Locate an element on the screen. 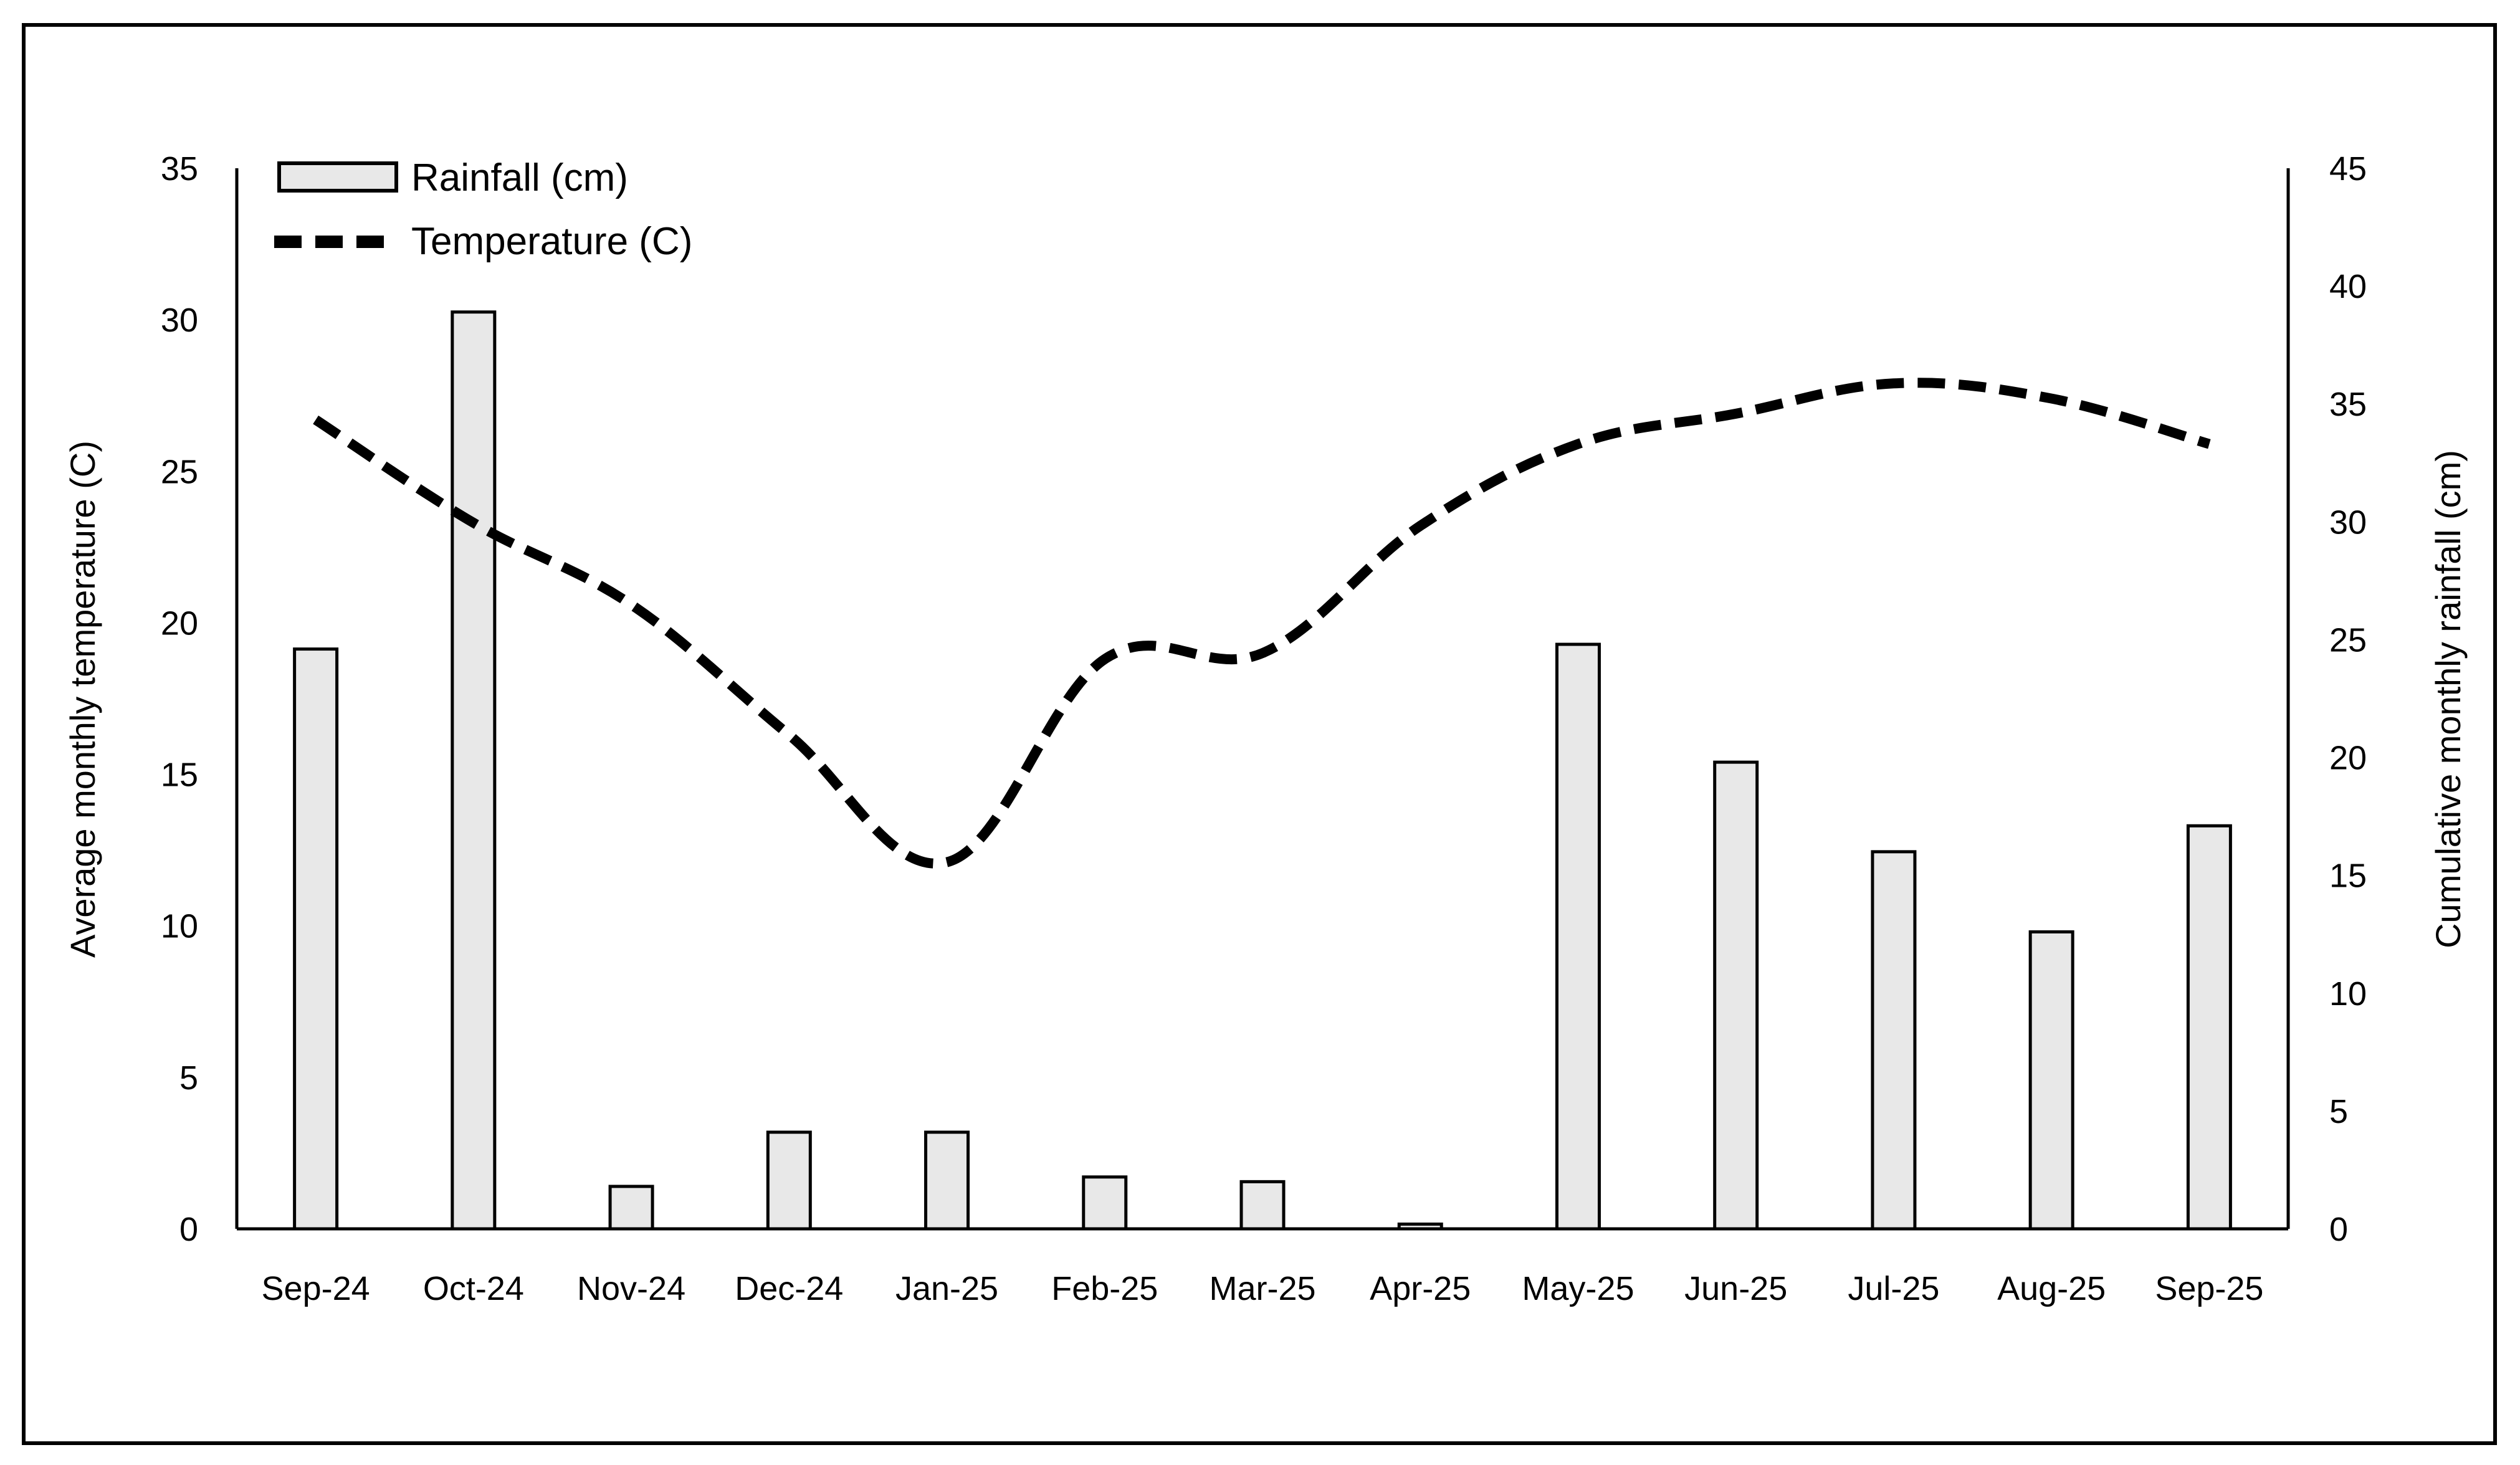 This screenshot has height=1465, width=2520. y-tick-left-3: 15 is located at coordinates (179, 775).